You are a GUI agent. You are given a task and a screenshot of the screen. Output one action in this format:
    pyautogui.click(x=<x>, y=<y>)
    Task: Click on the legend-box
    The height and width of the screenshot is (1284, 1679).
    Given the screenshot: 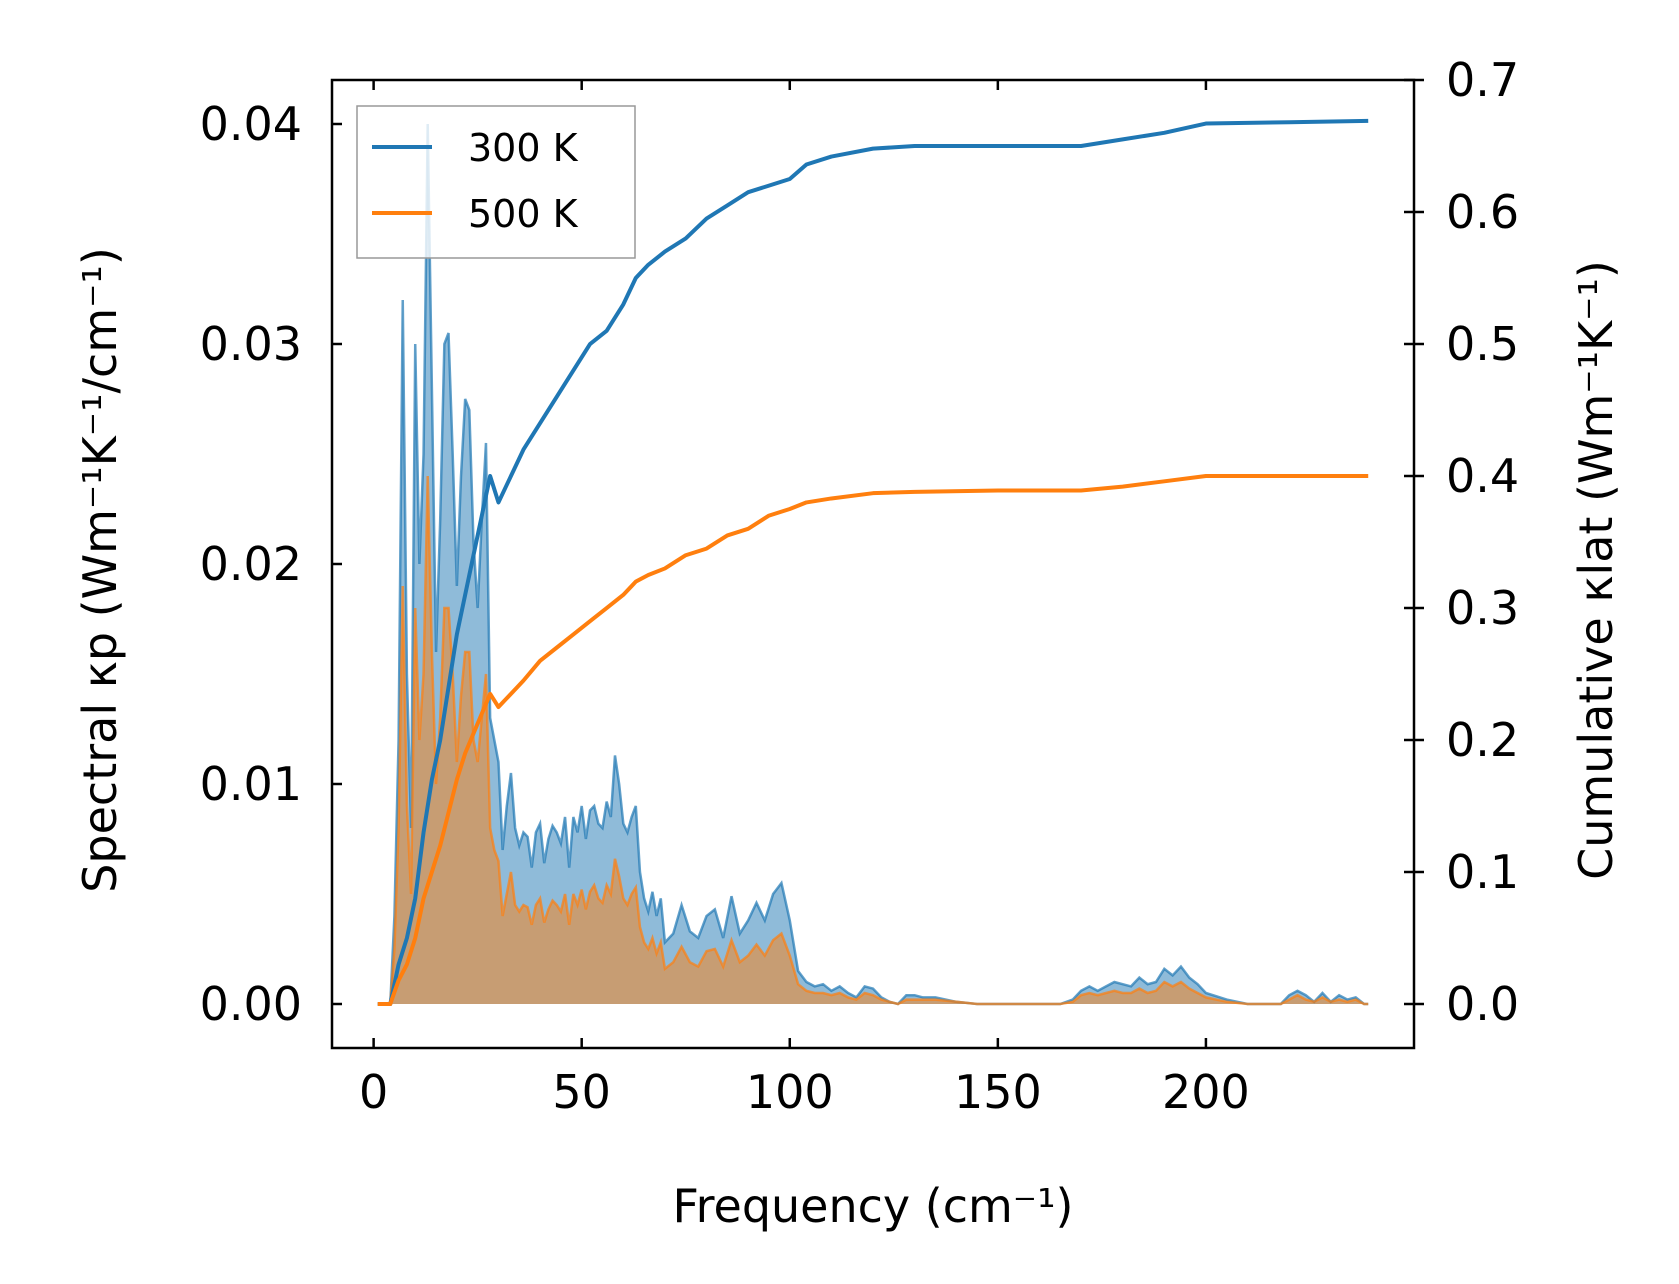 What is the action you would take?
    pyautogui.click(x=496, y=182)
    